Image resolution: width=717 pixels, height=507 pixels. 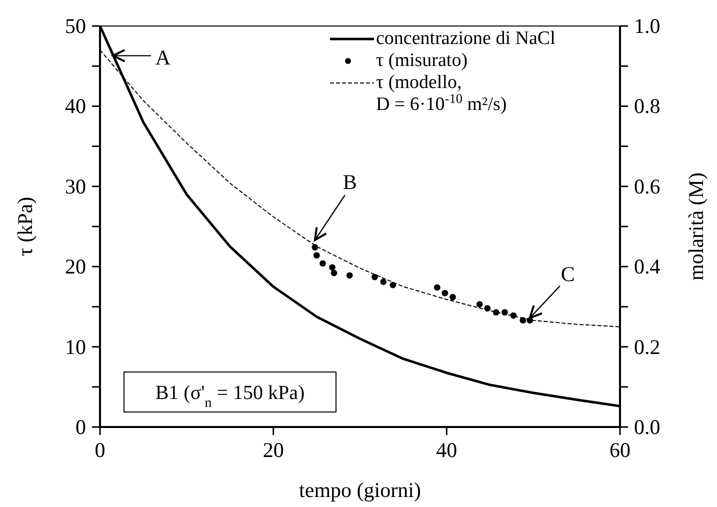 What do you see at coordinates (75, 346) in the screenshot?
I see `y-tick-label: 10` at bounding box center [75, 346].